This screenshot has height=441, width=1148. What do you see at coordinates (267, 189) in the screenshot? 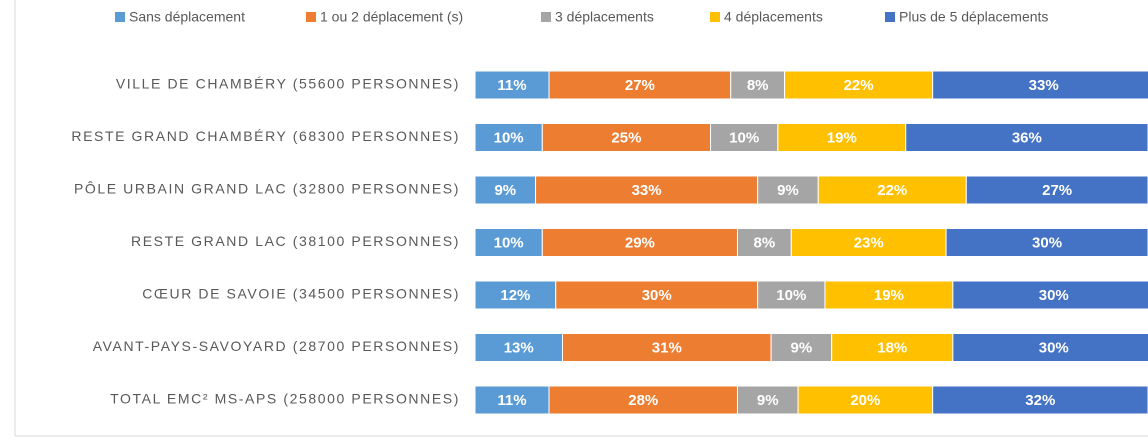
I see `category-label: PÔLE URBAIN GRAND LAC (32800 PERSONNES)` at bounding box center [267, 189].